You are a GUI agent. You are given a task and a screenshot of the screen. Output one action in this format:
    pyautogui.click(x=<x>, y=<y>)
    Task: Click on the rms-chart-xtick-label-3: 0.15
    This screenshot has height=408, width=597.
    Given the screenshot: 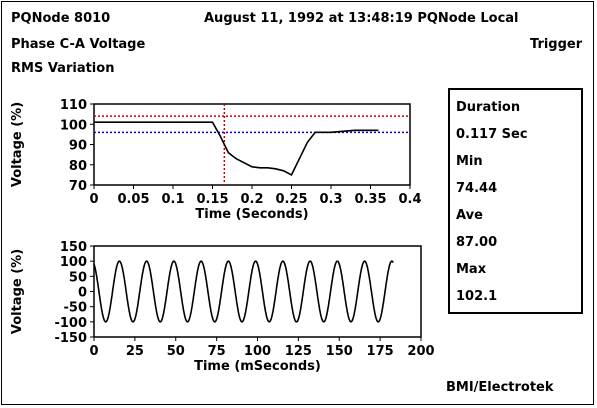 What is the action you would take?
    pyautogui.click(x=212, y=199)
    